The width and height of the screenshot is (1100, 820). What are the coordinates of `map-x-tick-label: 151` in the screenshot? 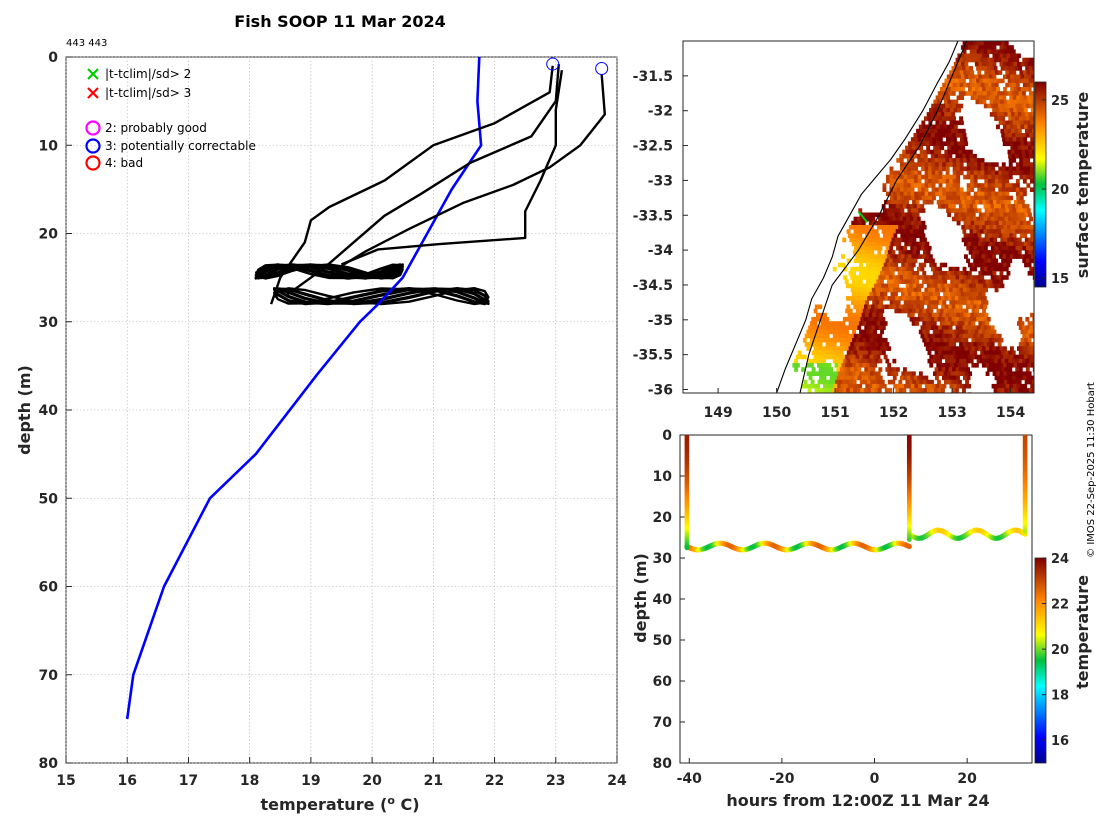 It's located at (834, 413).